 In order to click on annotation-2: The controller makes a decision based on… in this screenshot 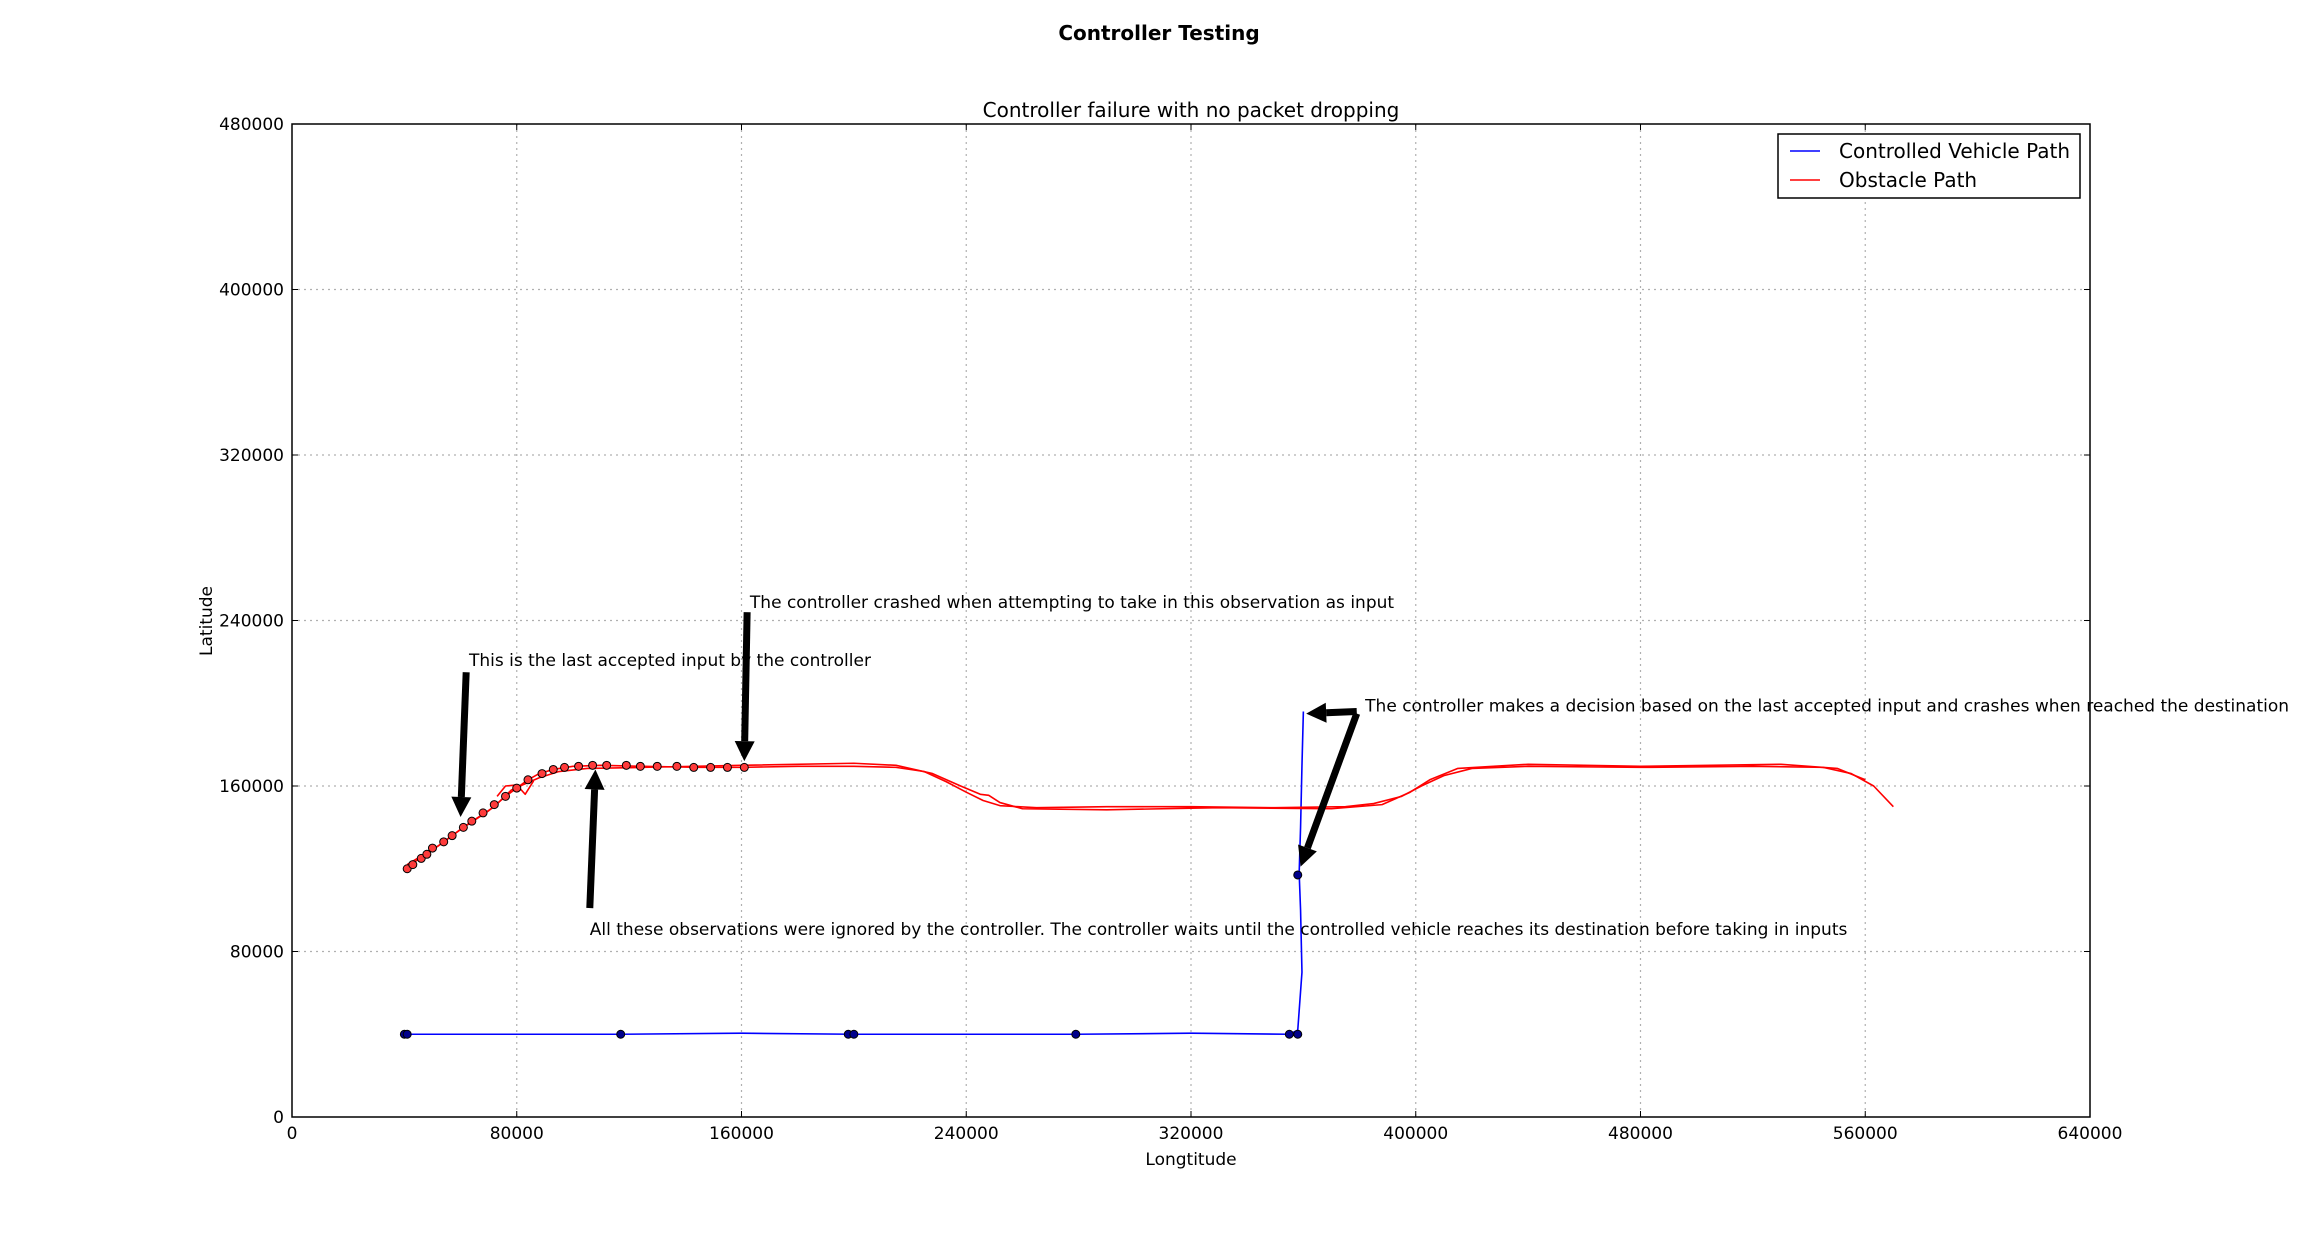, I will do `click(1793, 782)`.